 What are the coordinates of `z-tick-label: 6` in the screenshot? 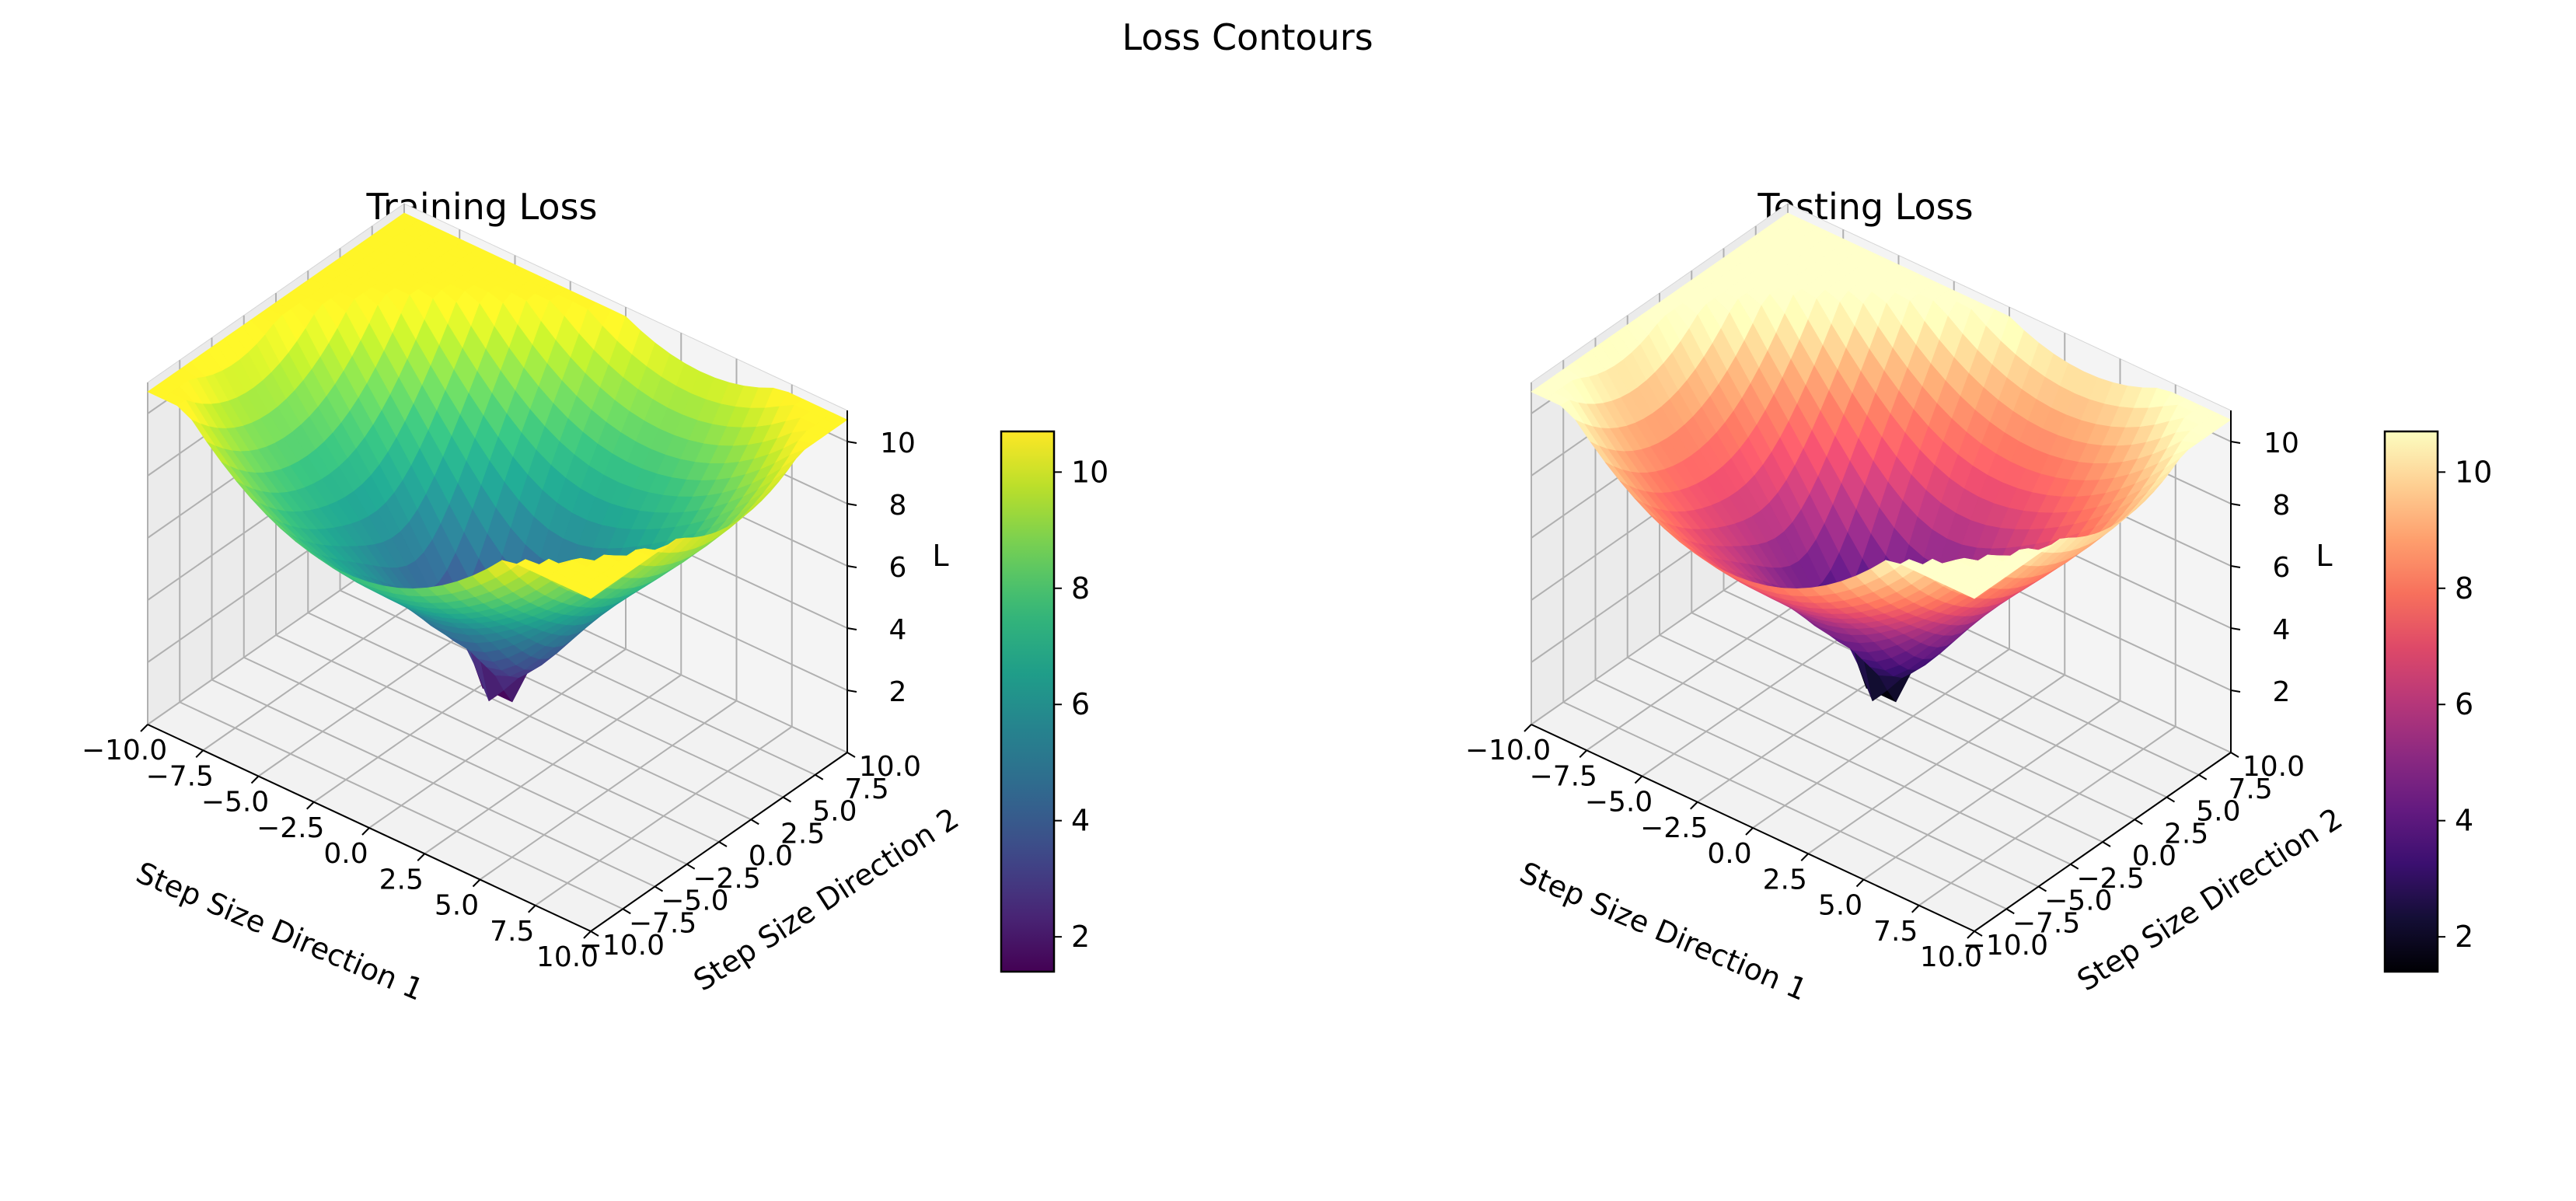 It's located at (898, 568).